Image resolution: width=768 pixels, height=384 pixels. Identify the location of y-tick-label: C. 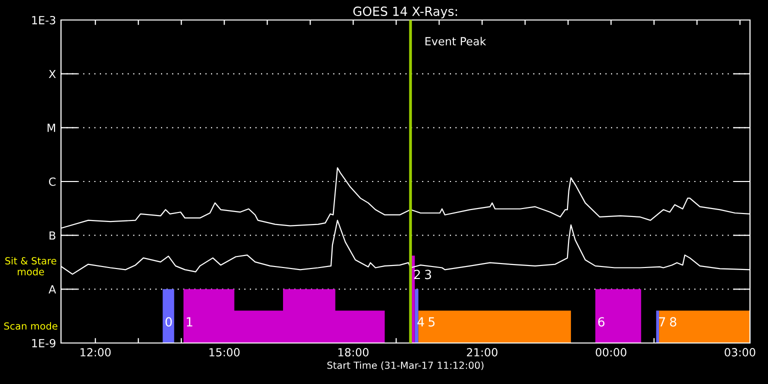
(52, 181).